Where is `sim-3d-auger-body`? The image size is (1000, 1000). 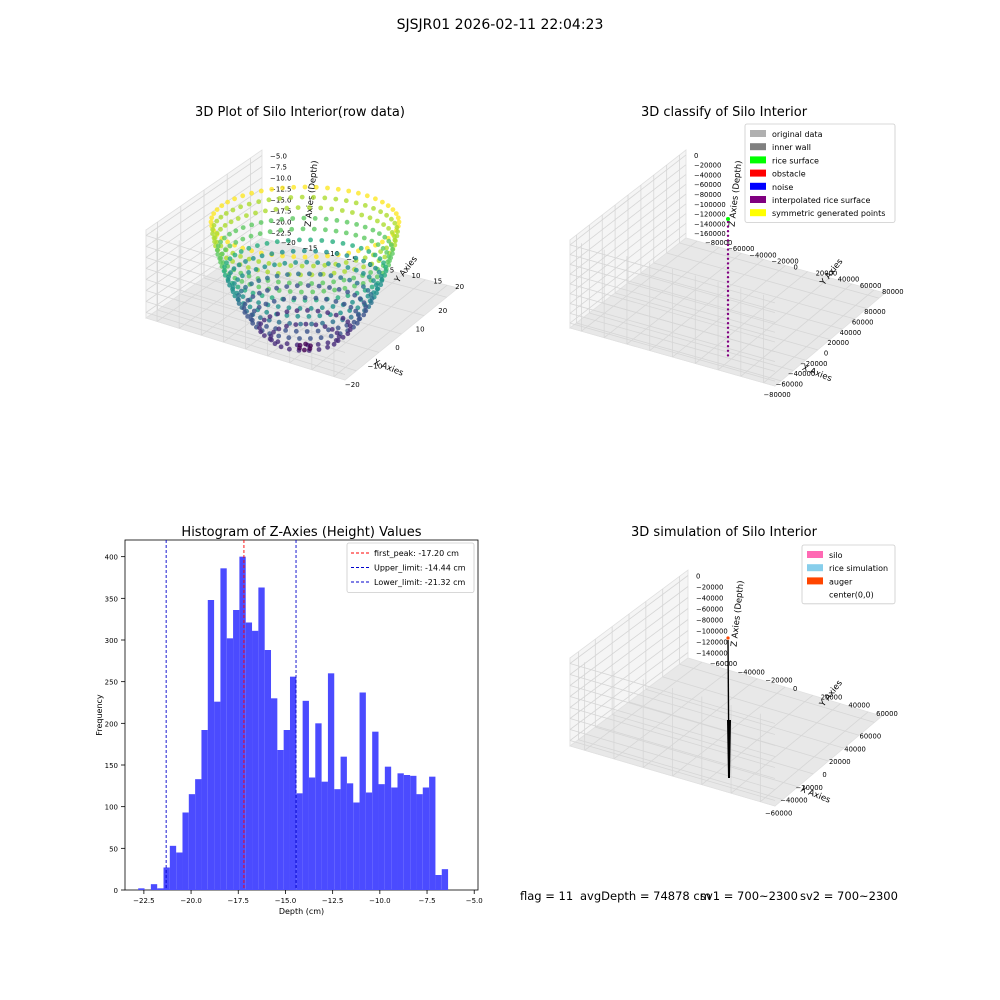
sim-3d-auger-body is located at coordinates (729, 749).